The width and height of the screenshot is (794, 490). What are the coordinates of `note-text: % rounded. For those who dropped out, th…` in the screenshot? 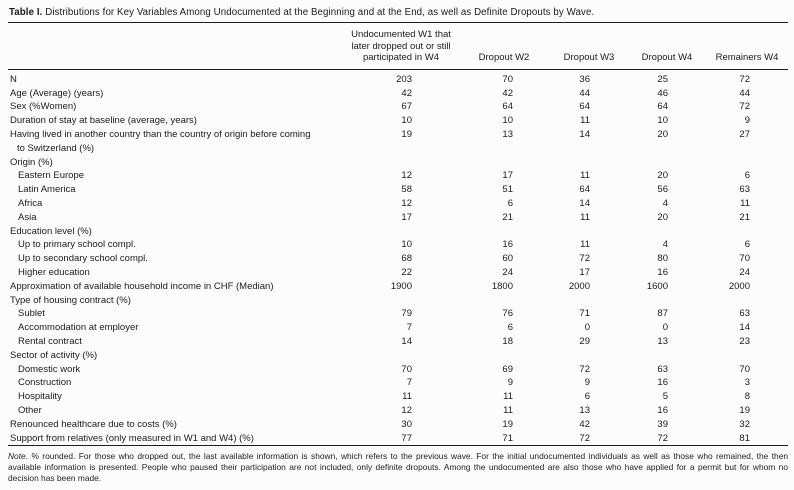 It's located at (398, 467).